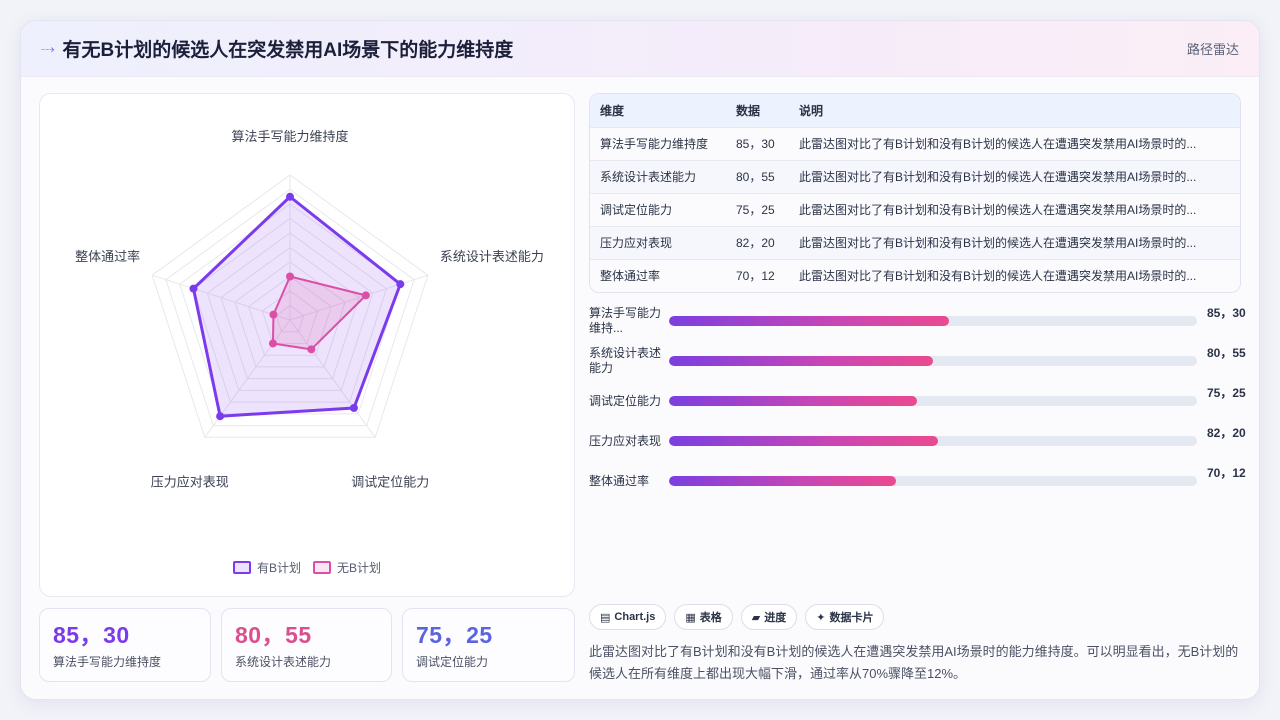  I want to click on route-icon: ⤏, so click(48, 48).